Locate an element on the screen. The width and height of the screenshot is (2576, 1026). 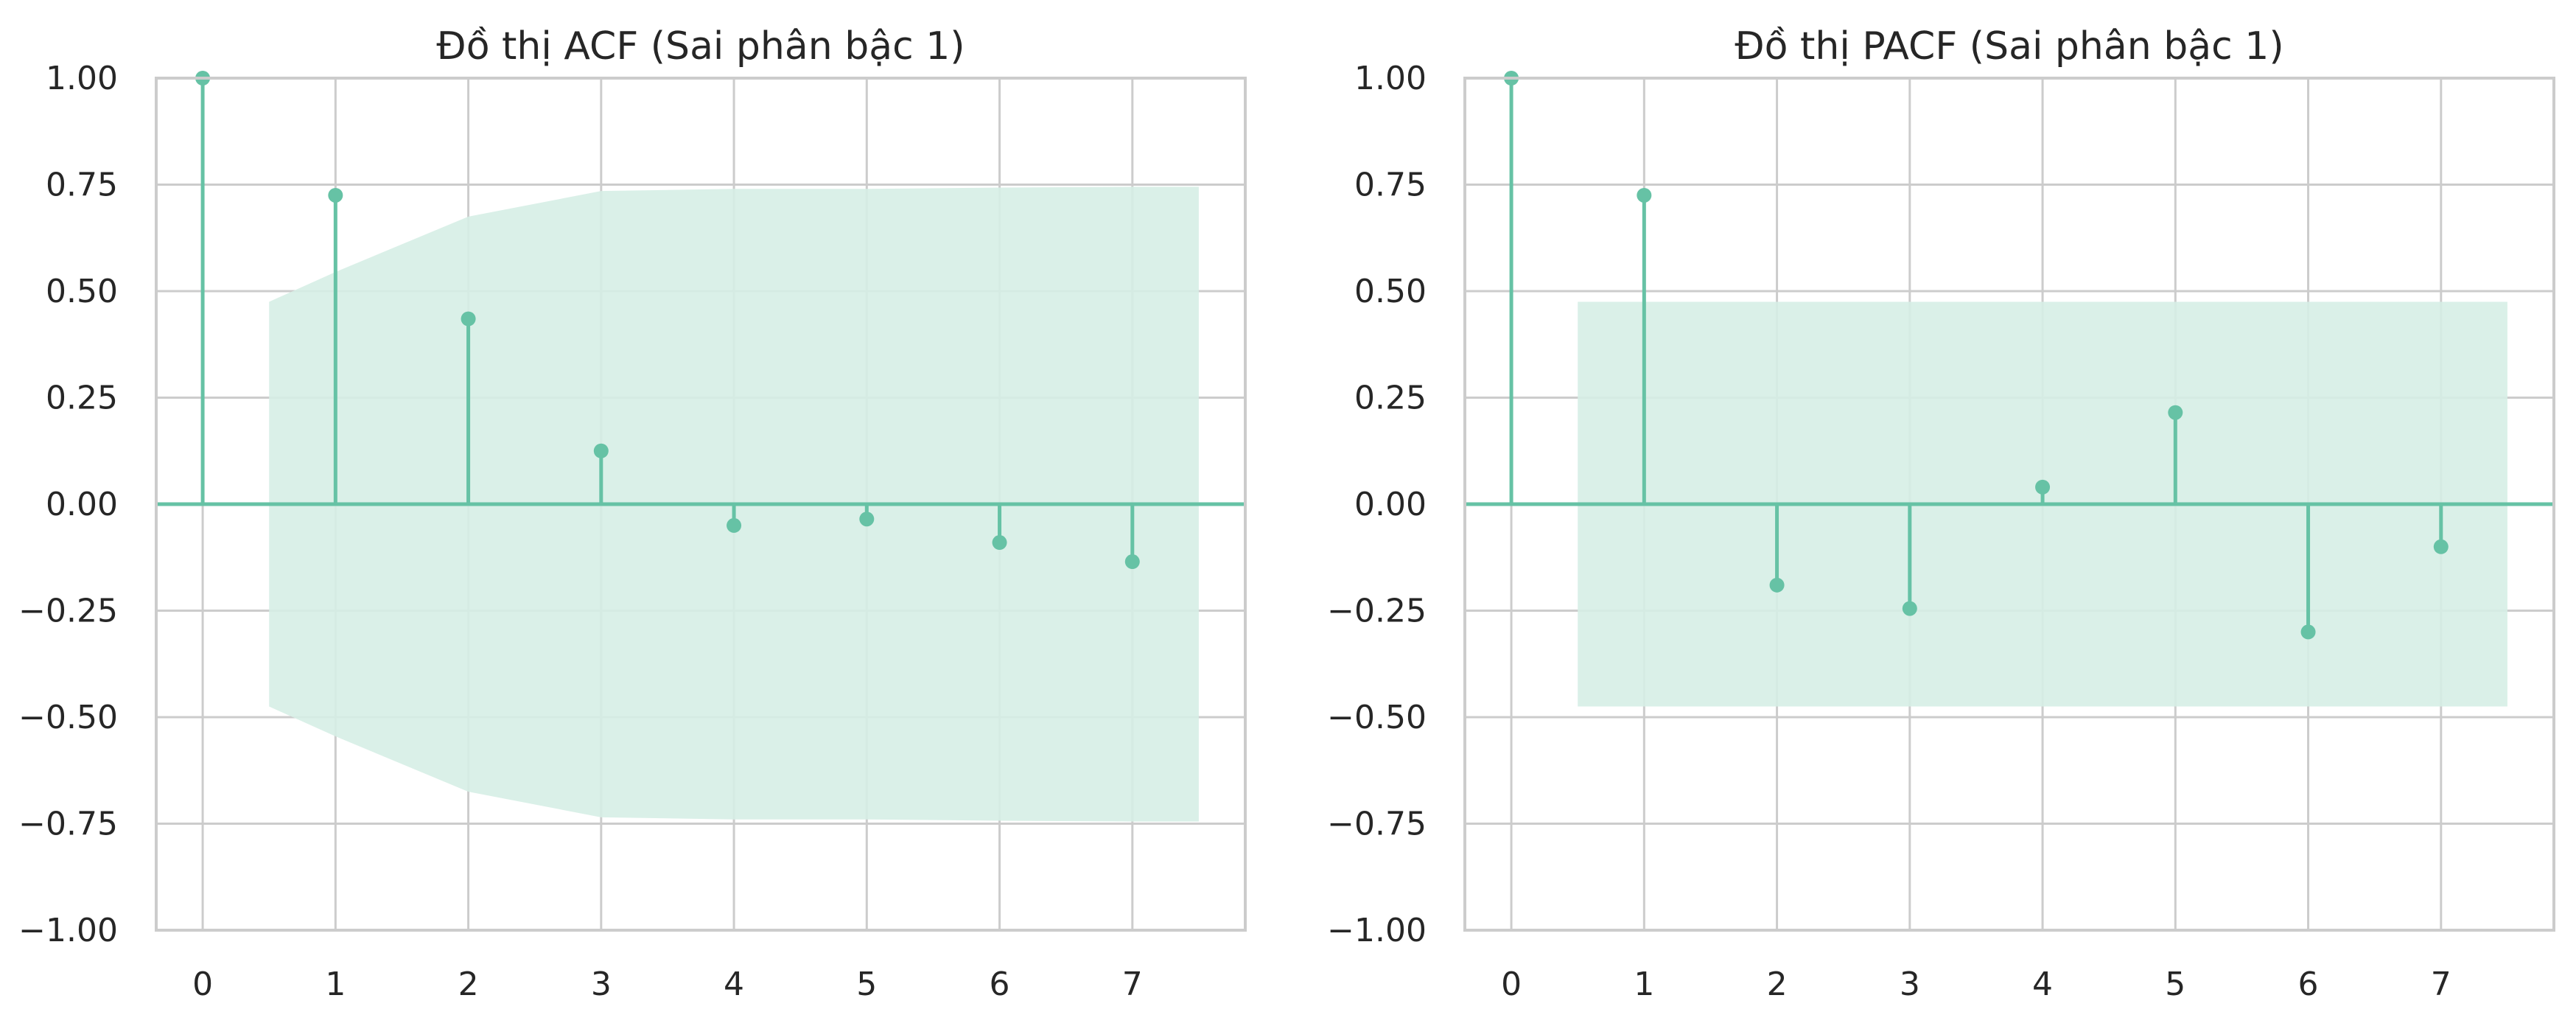
acf-ytick-label-3: −0.25 is located at coordinates (68, 611).